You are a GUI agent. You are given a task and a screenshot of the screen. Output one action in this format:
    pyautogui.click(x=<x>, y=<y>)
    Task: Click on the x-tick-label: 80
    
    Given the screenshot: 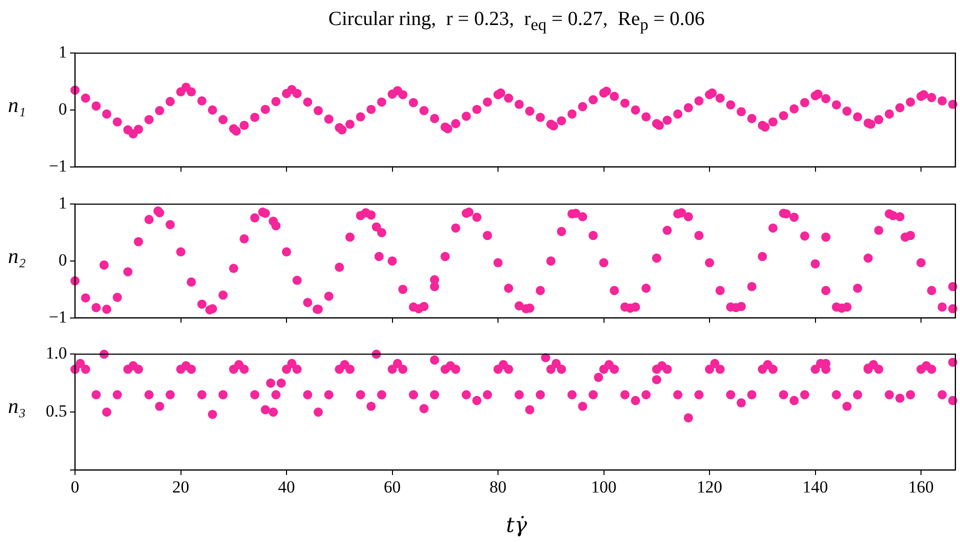 What is the action you would take?
    pyautogui.click(x=498, y=487)
    